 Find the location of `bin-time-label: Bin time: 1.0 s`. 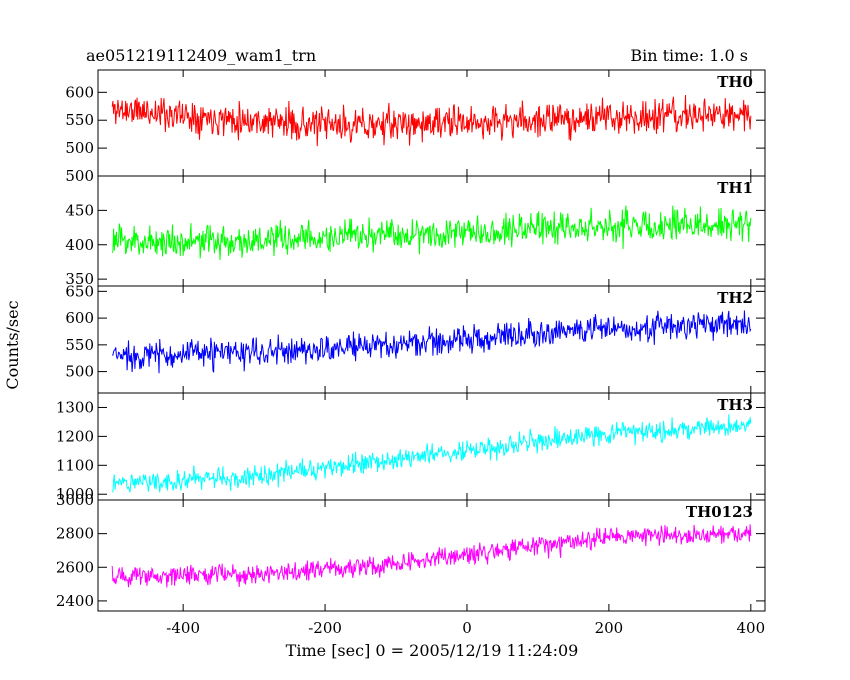

bin-time-label: Bin time: 1.0 s is located at coordinates (689, 55).